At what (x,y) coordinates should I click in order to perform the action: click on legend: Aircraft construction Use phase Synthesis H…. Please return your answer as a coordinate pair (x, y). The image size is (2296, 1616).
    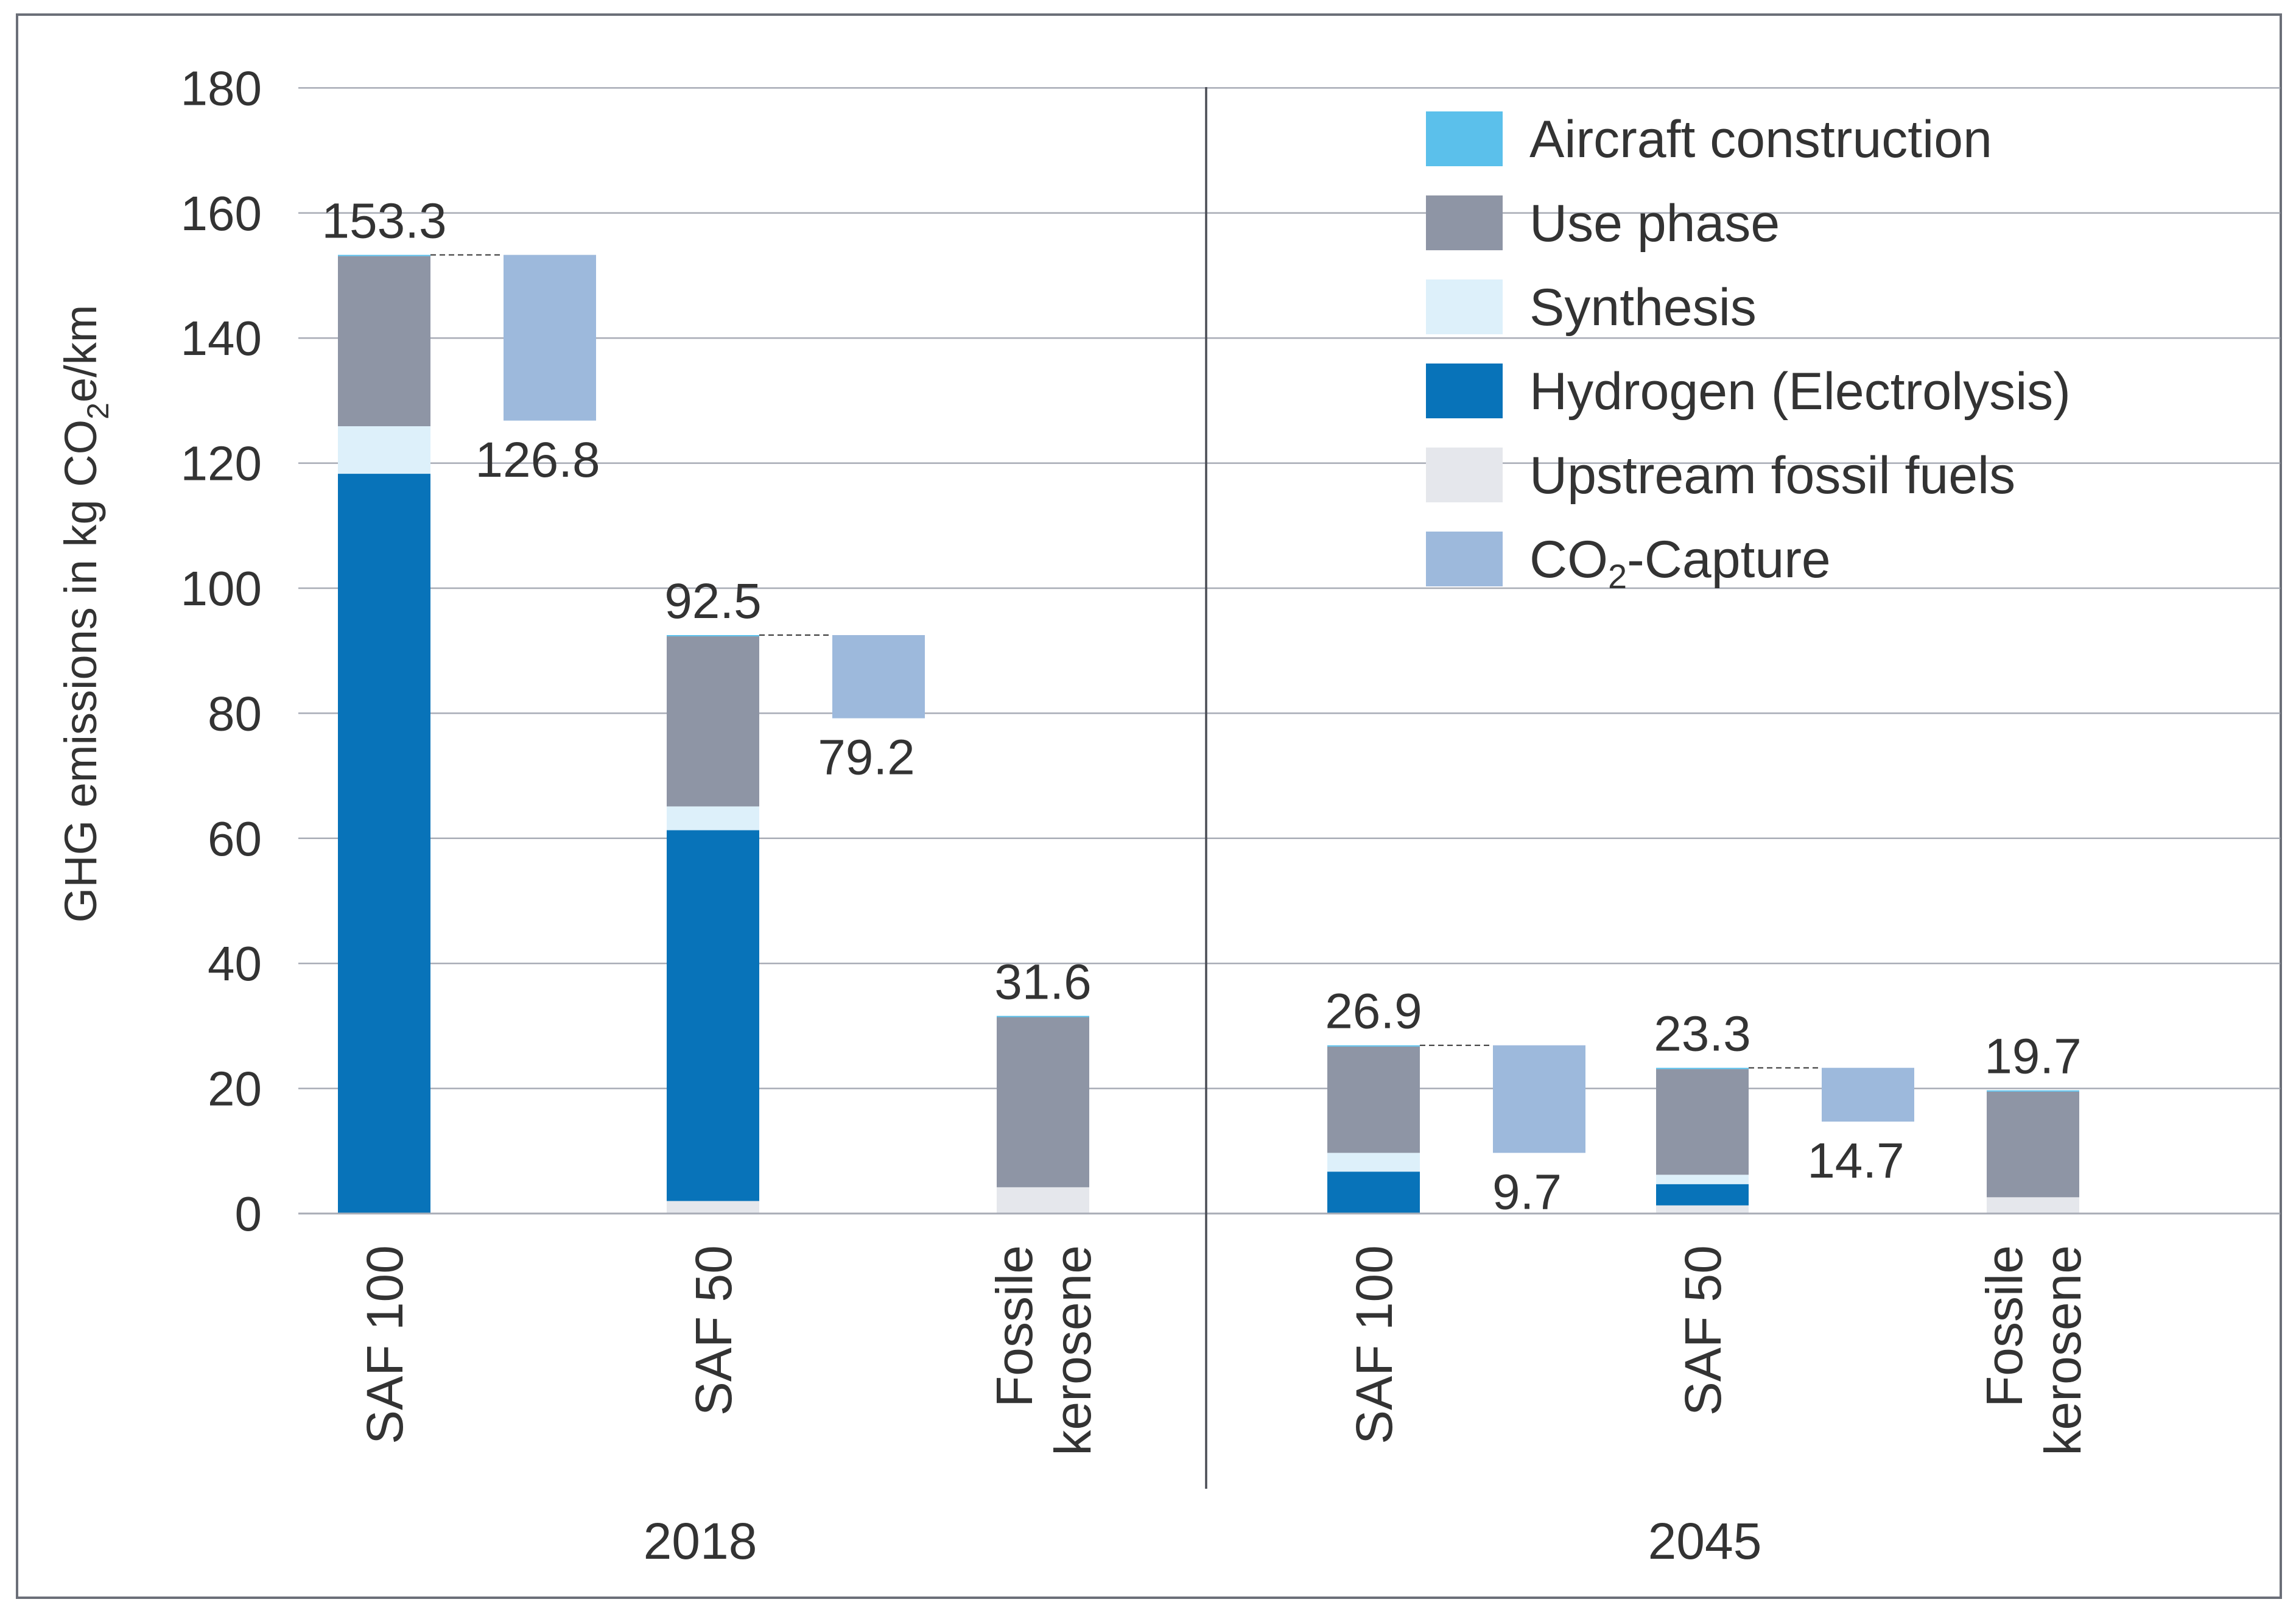
    Looking at the image, I should click on (1748, 352).